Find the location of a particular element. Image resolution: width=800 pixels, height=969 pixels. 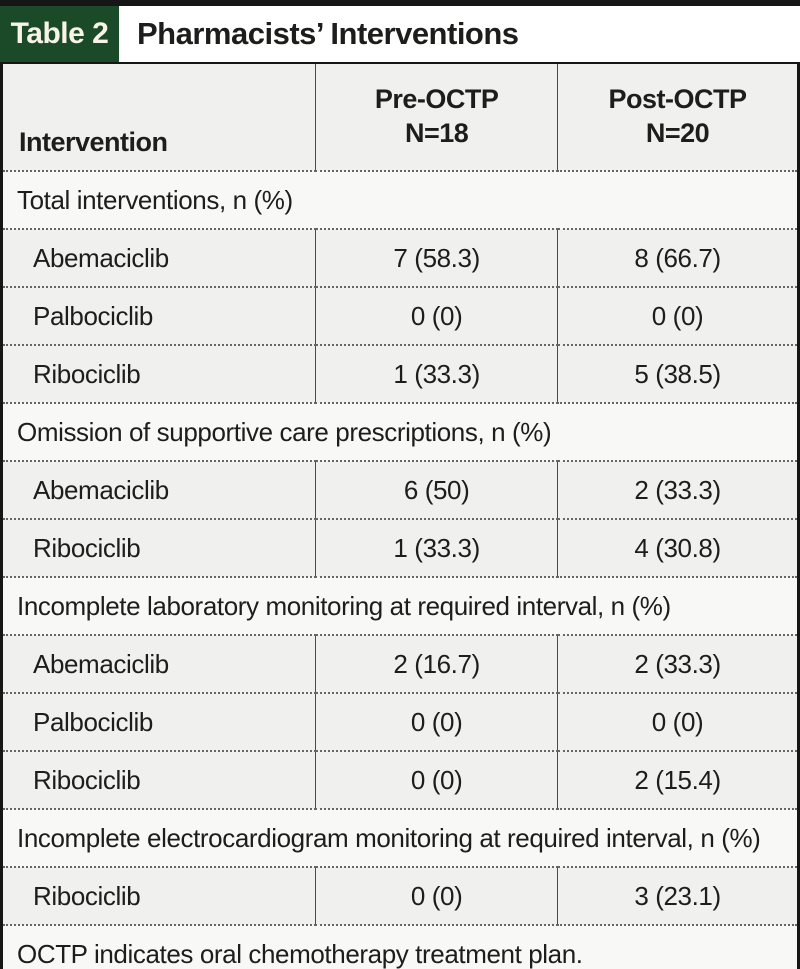

title-bar: Table 2 Pharmacists’ Interventions is located at coordinates (400, 34).